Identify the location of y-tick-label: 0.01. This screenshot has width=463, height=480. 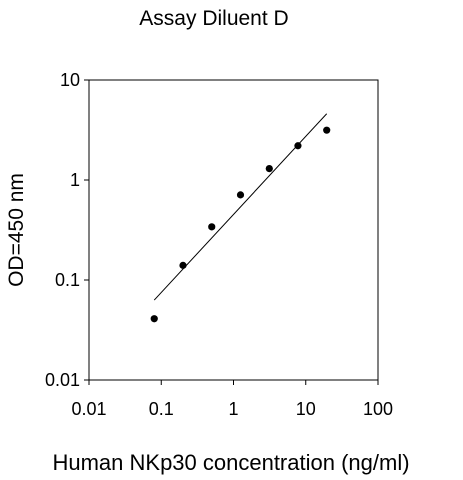
(62, 380).